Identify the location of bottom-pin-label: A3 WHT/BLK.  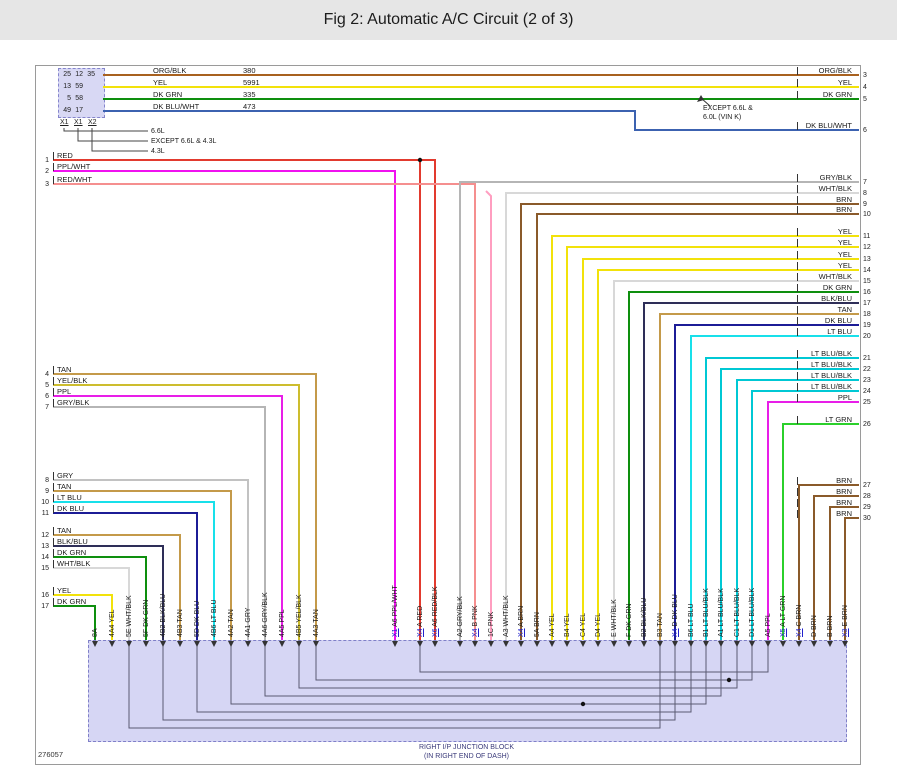
(506, 616).